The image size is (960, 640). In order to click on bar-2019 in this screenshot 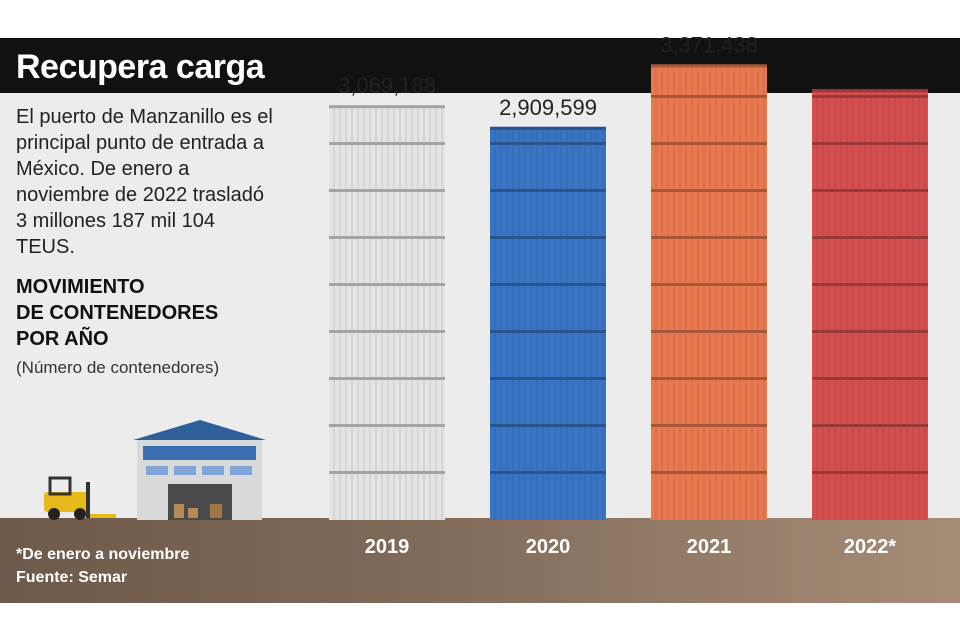, I will do `click(387, 312)`.